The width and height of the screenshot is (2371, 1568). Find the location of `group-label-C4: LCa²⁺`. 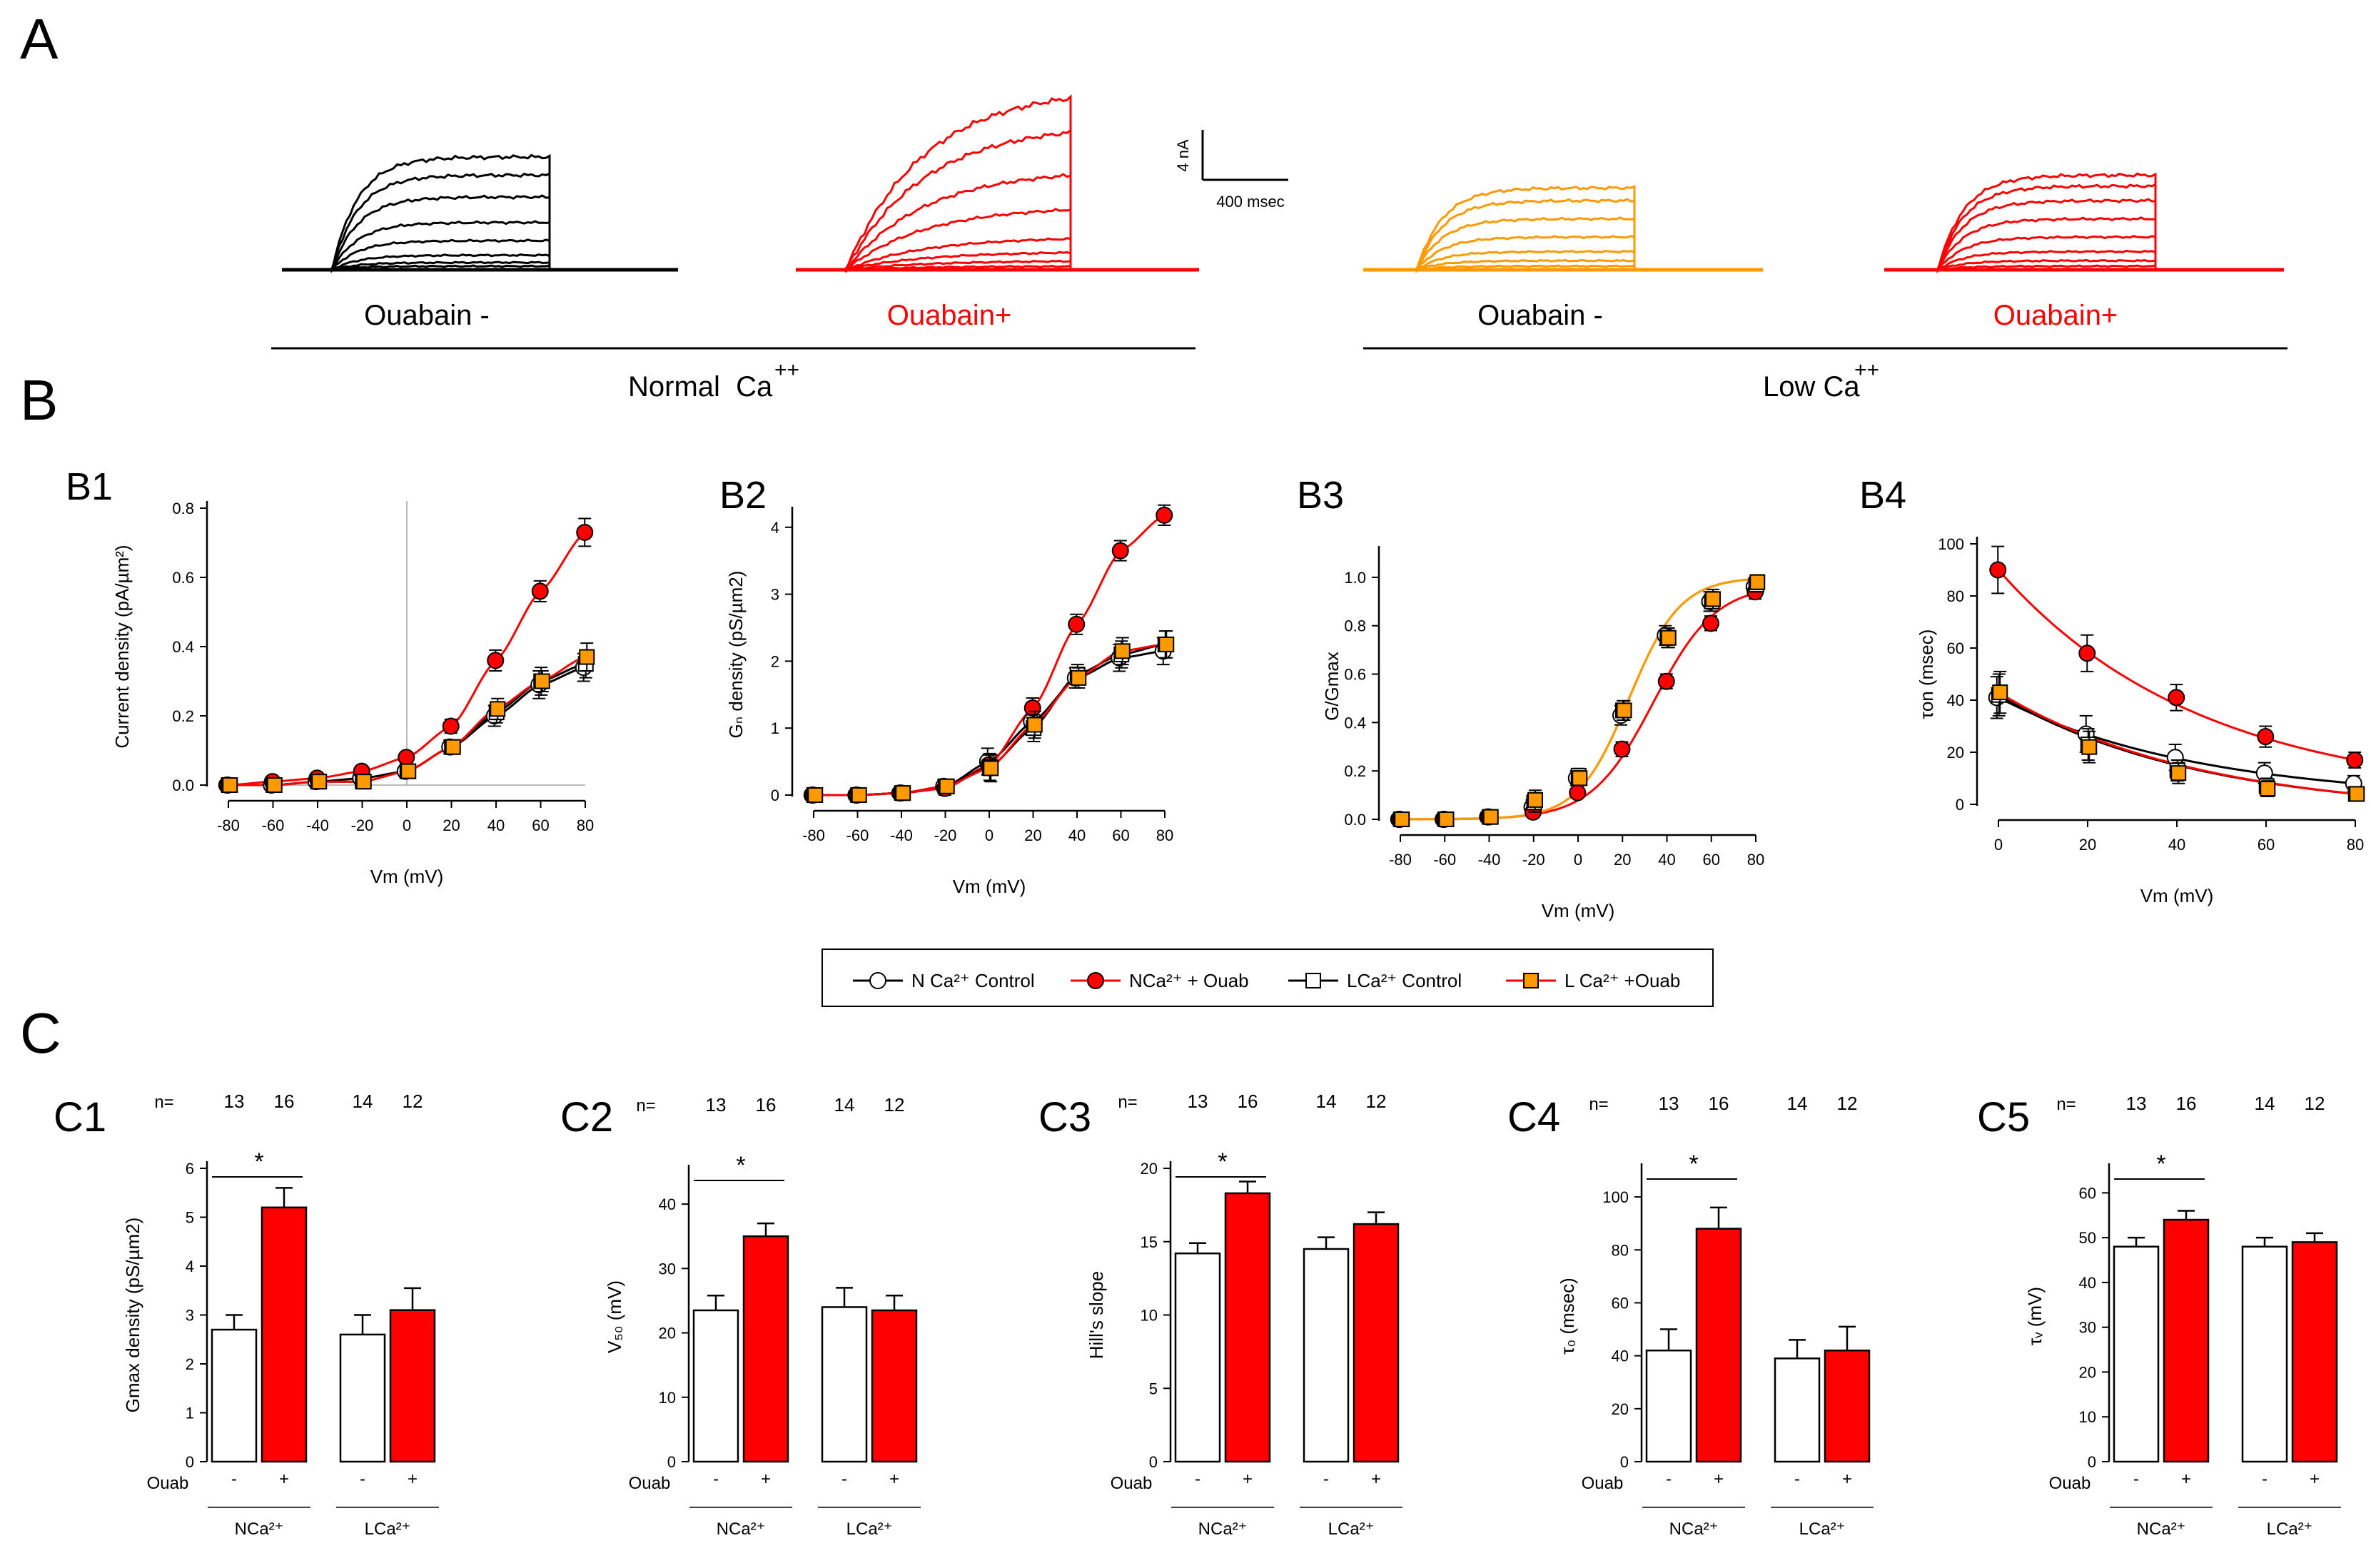

group-label-C4: LCa²⁺ is located at coordinates (1822, 1529).